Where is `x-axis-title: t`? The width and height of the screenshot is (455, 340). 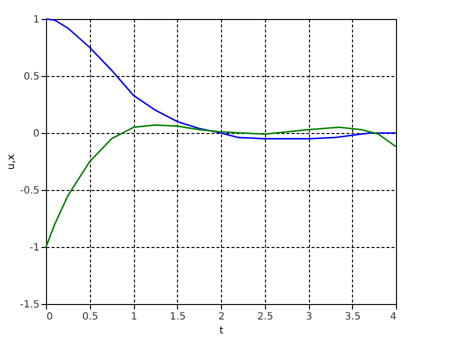 x-axis-title: t is located at coordinates (222, 331).